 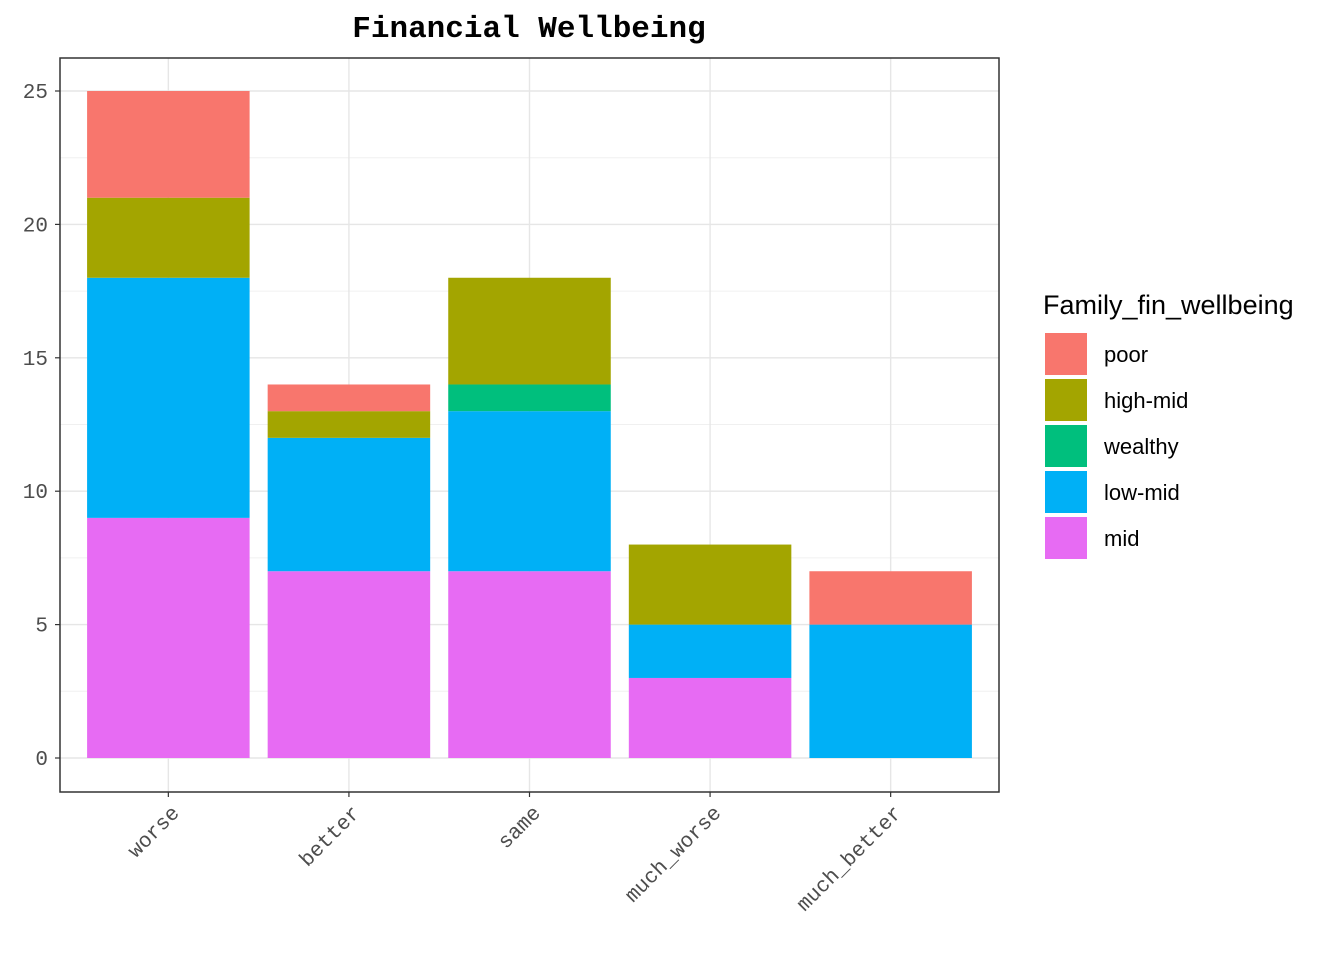 I want to click on legend-key-high-mid, so click(x=1066, y=400).